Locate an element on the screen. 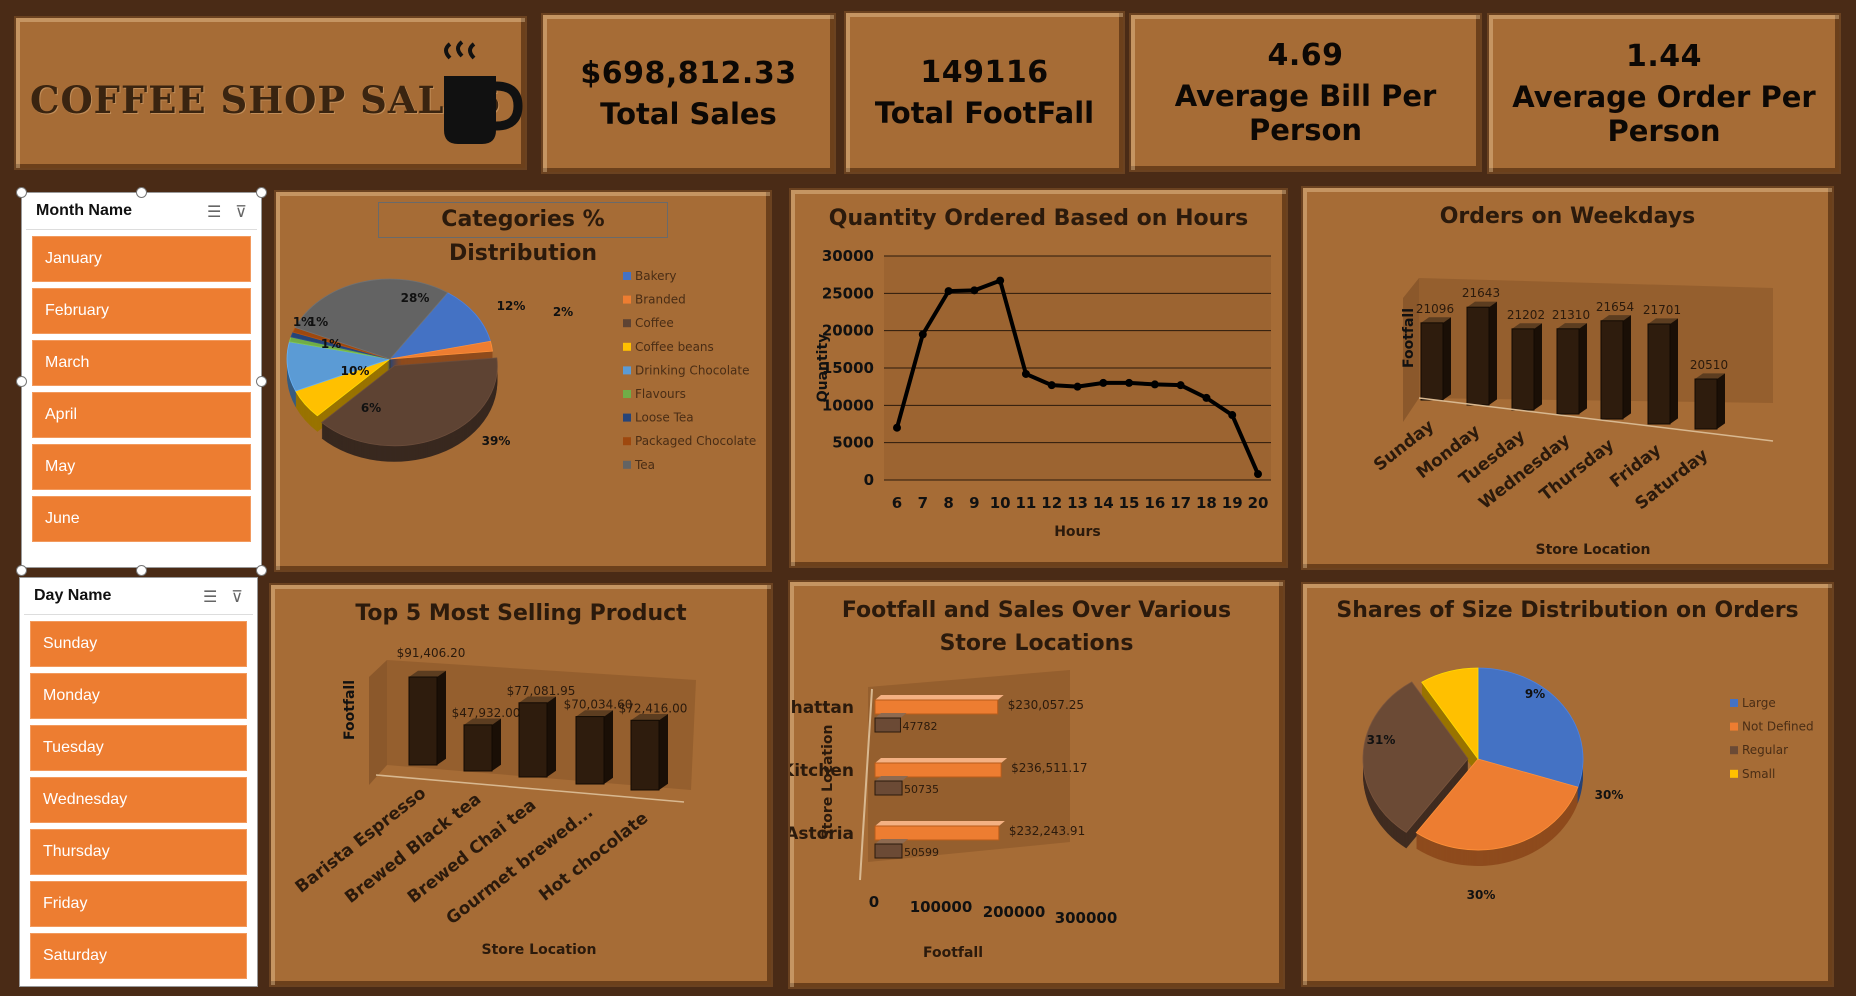 The width and height of the screenshot is (1856, 996). slicer-item-april: April is located at coordinates (141, 415).